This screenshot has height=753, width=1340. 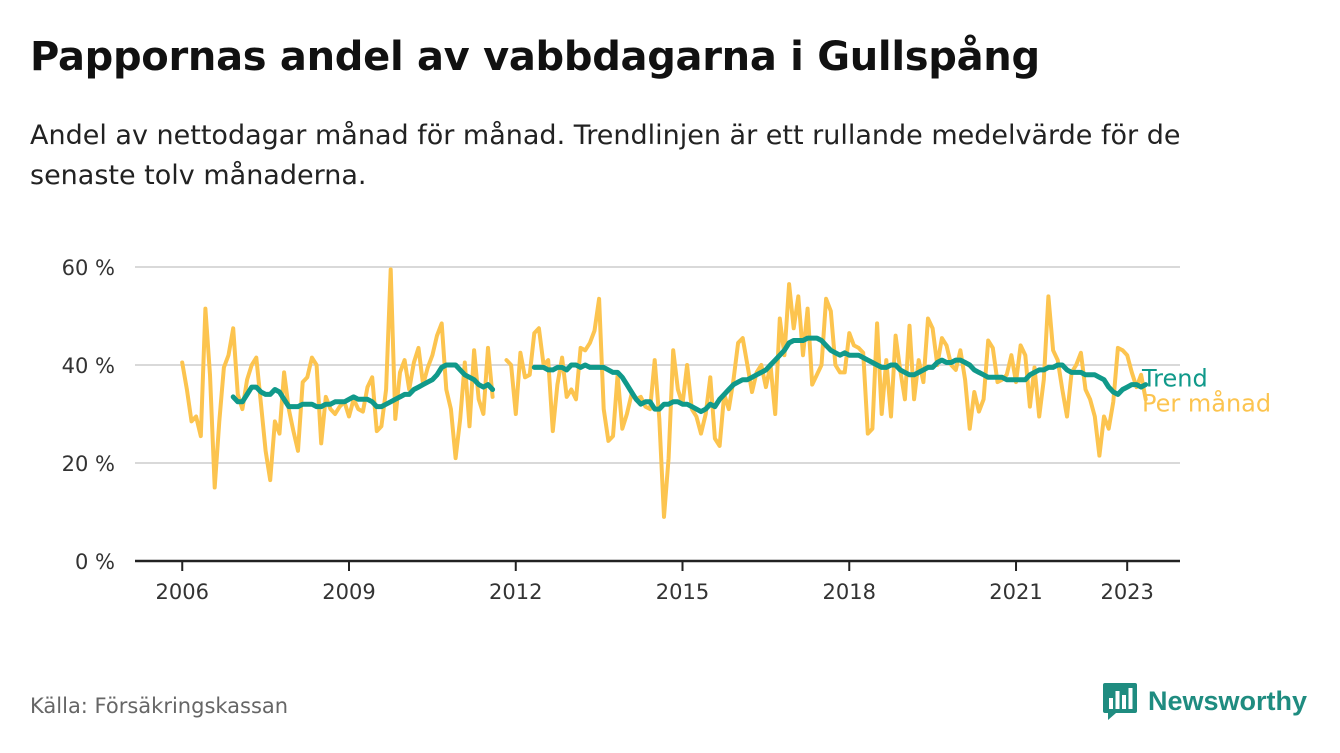 I want to click on legend-label-per-manad: Per månad, so click(x=1206, y=402).